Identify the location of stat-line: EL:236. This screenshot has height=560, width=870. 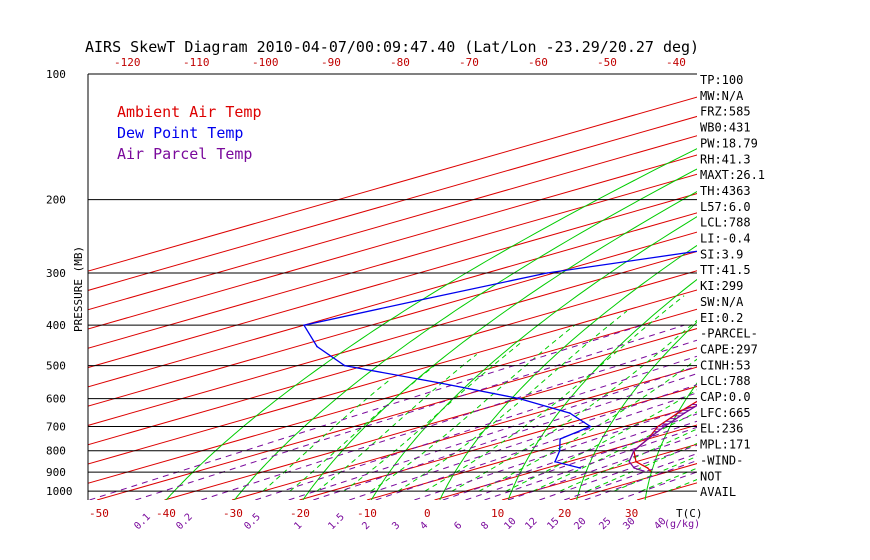
(721, 429).